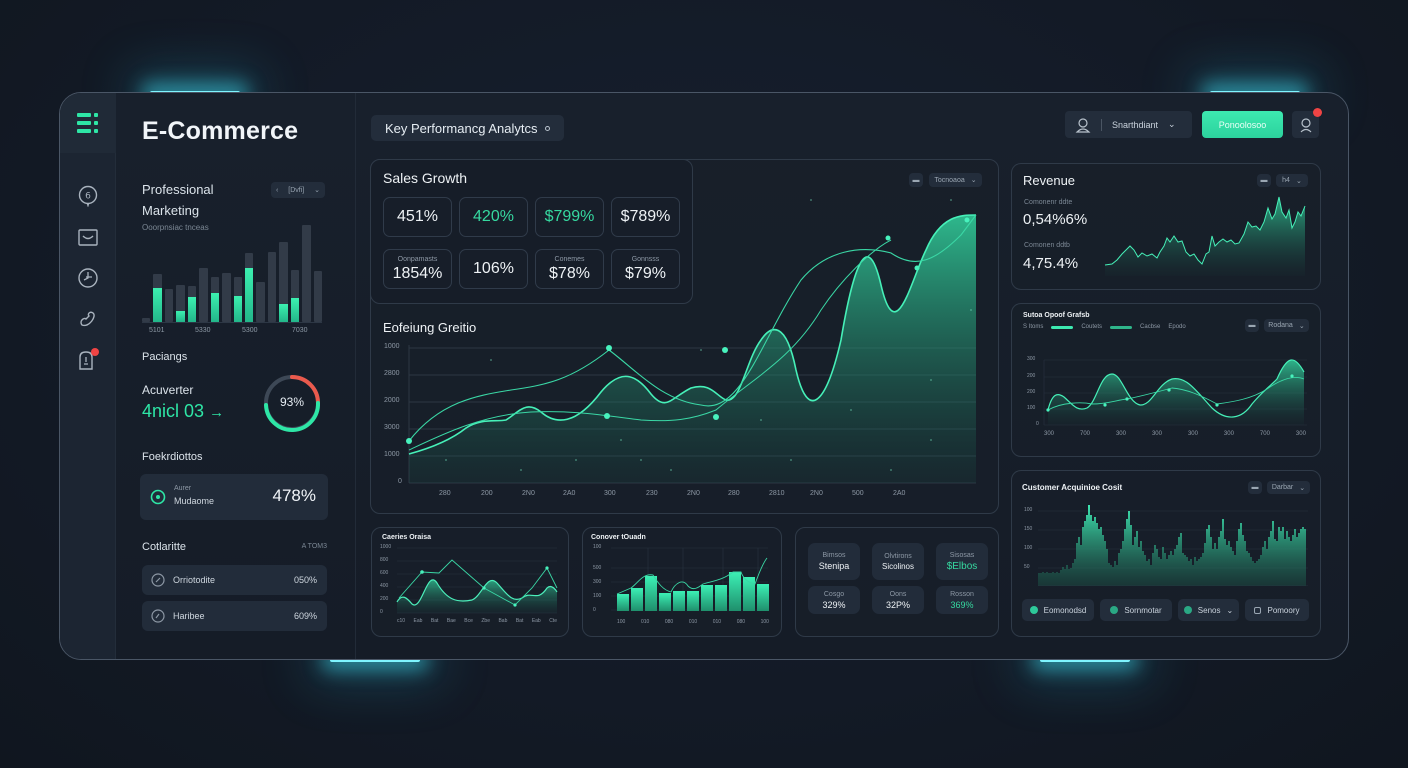  Describe the element at coordinates (468, 128) in the screenshot. I see `page-title-pill: Key Performancg Analytcs` at that location.